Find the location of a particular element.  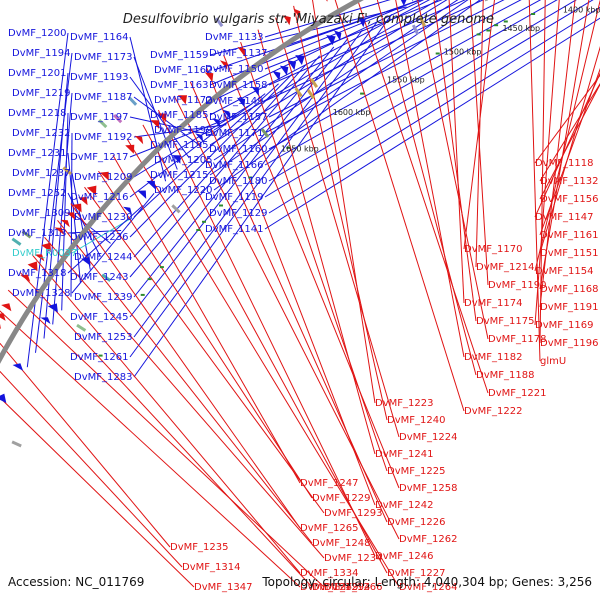

gene-label: DvMF_1236 is located at coordinates (99, 237).